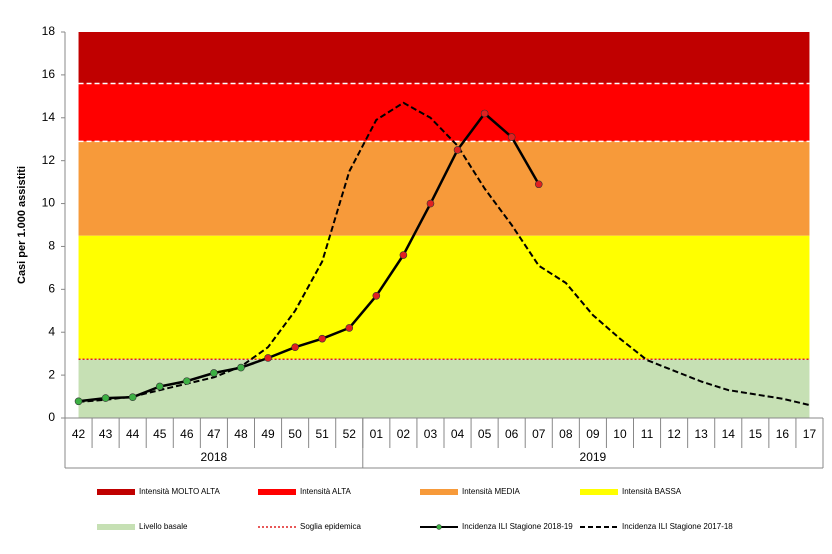  I want to click on legend-label: Livello basale, so click(163, 526).